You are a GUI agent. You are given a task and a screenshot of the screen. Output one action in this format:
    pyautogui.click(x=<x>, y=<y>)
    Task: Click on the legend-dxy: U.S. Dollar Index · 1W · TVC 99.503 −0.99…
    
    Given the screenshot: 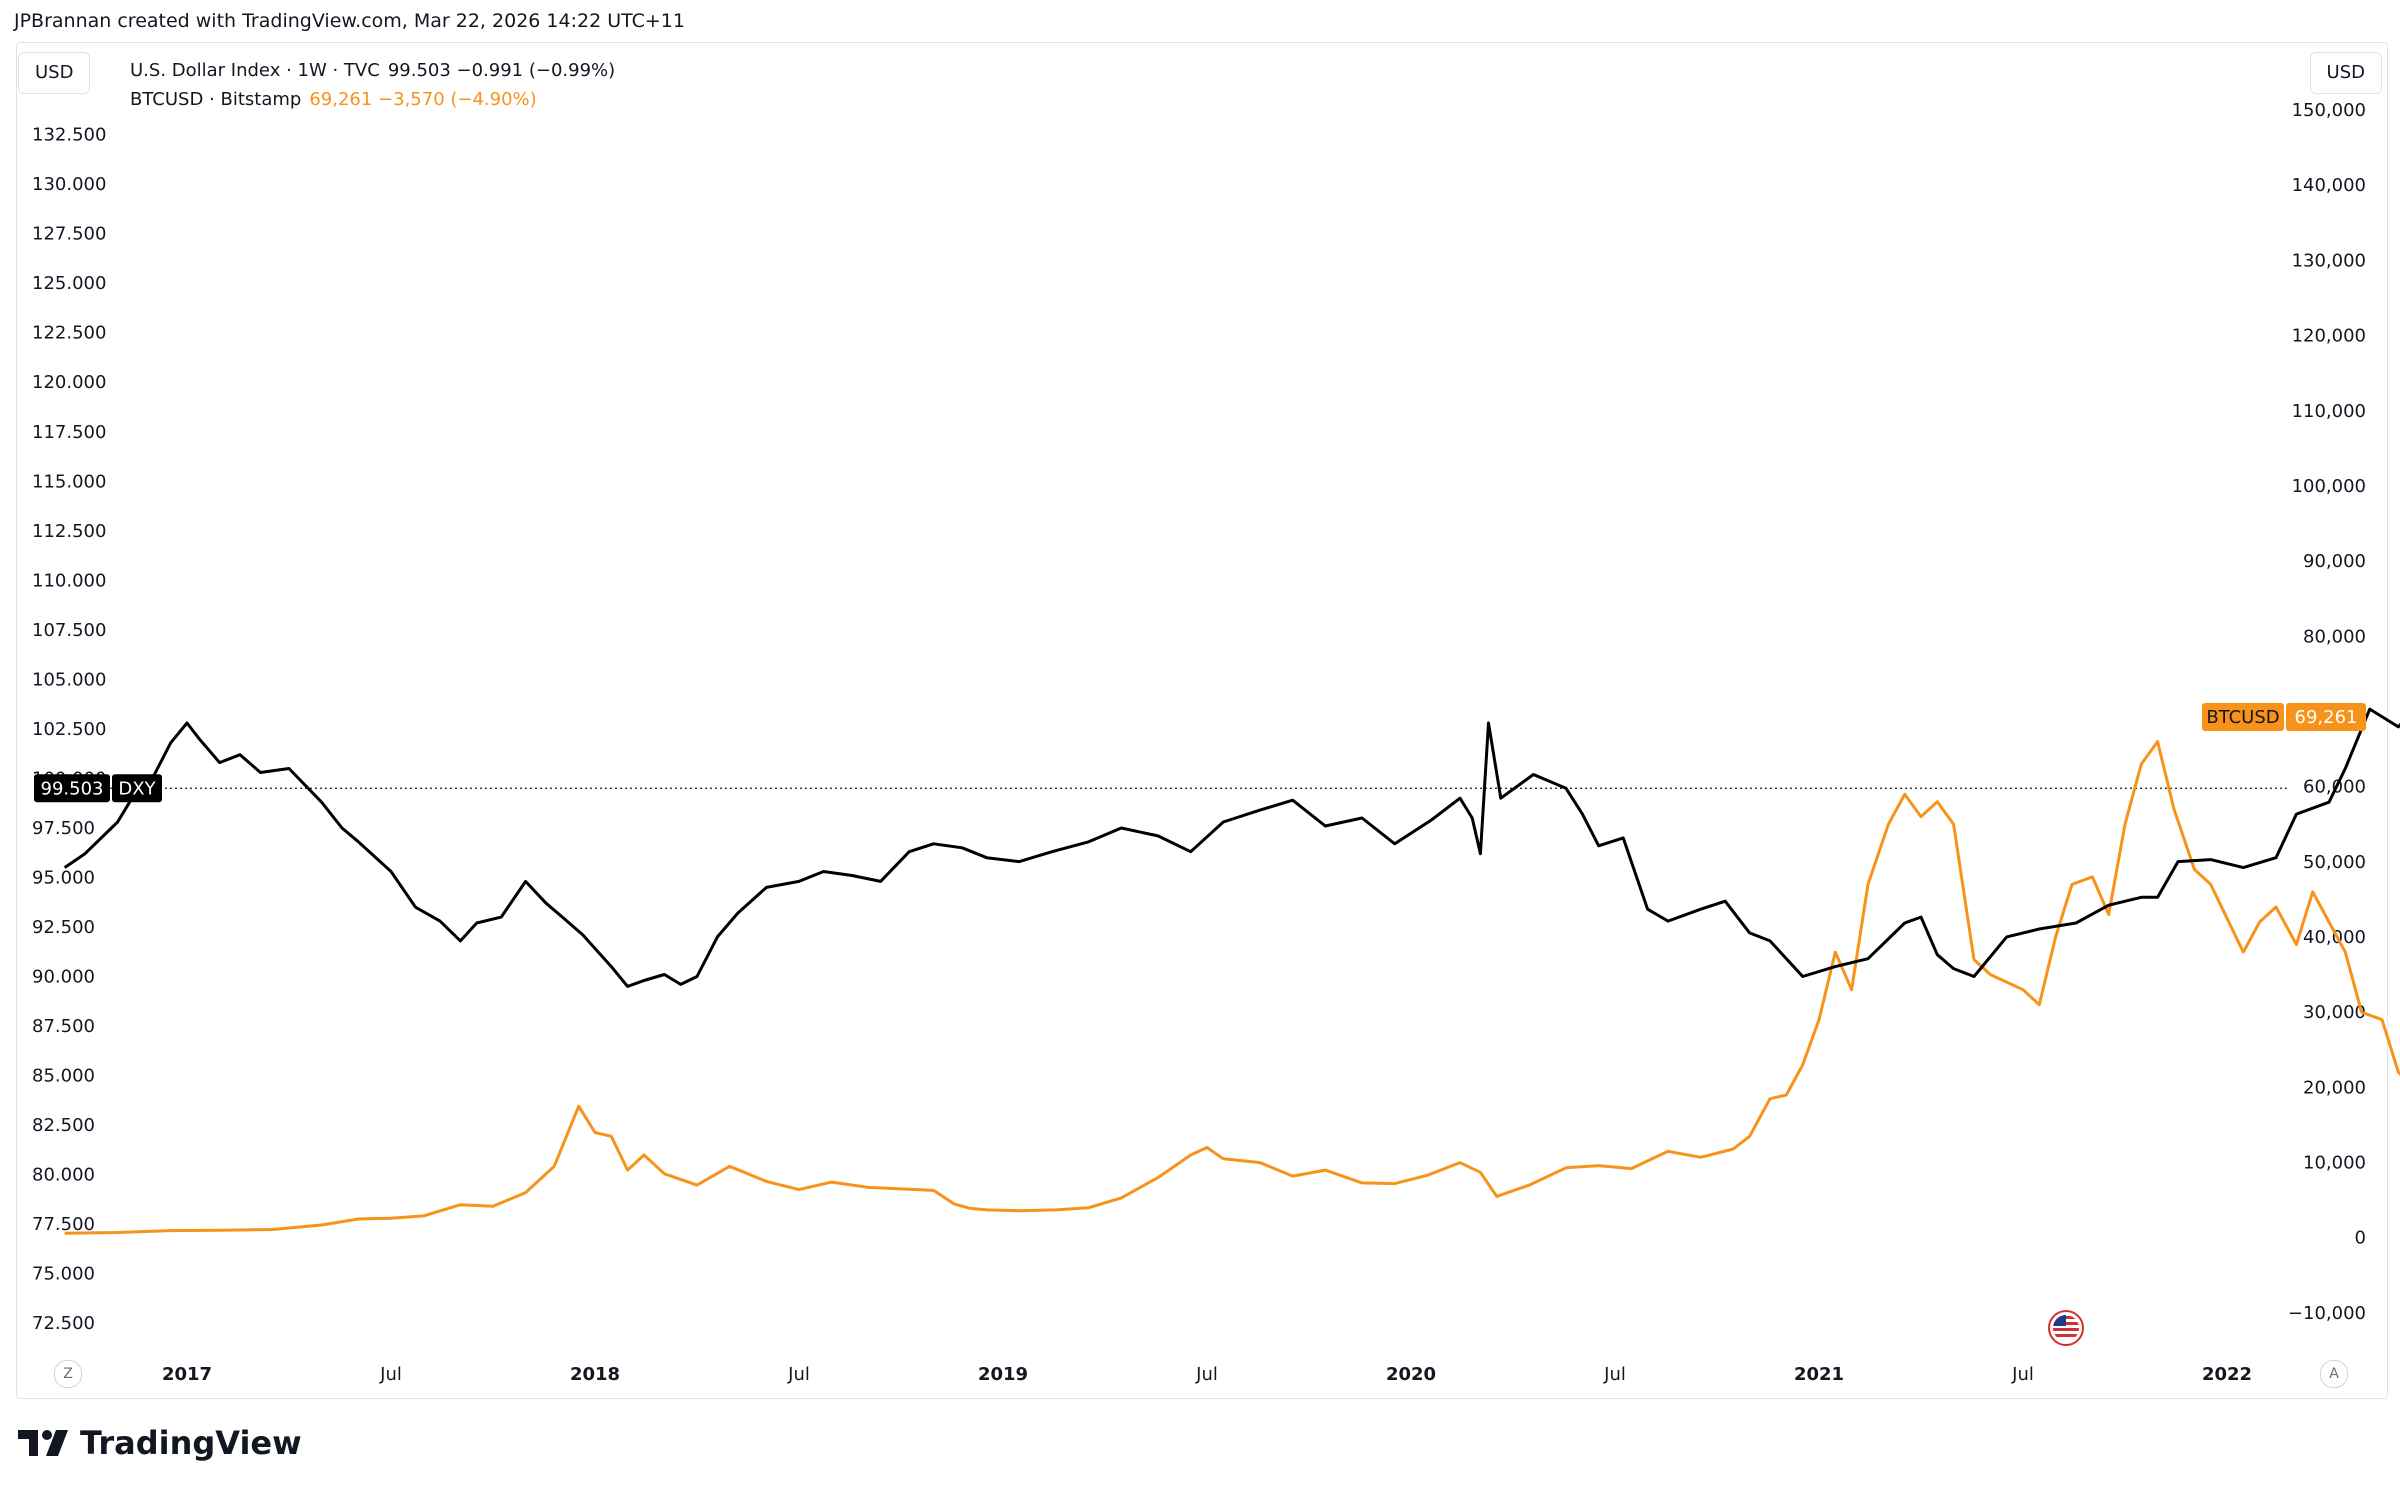 What is the action you would take?
    pyautogui.click(x=372, y=70)
    